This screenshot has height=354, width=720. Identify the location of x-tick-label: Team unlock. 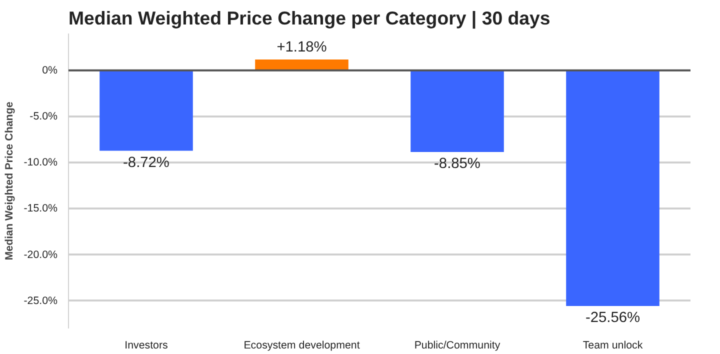
(613, 346).